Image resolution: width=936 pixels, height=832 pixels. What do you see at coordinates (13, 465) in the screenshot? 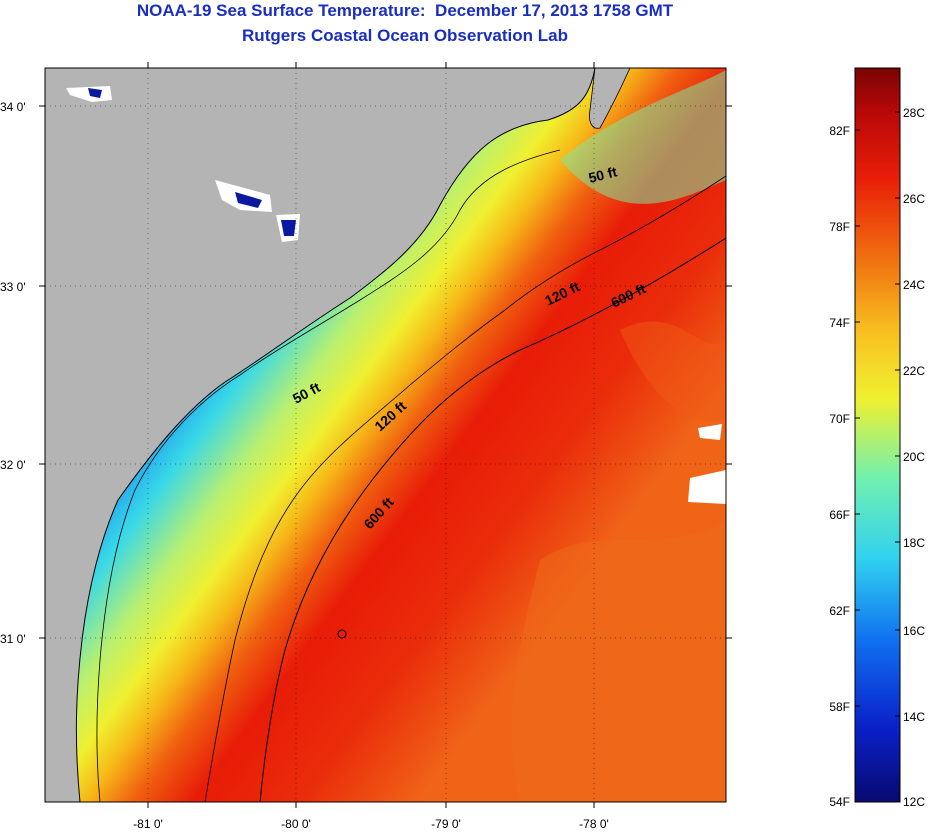
I see `latitude-label: 32 0'` at bounding box center [13, 465].